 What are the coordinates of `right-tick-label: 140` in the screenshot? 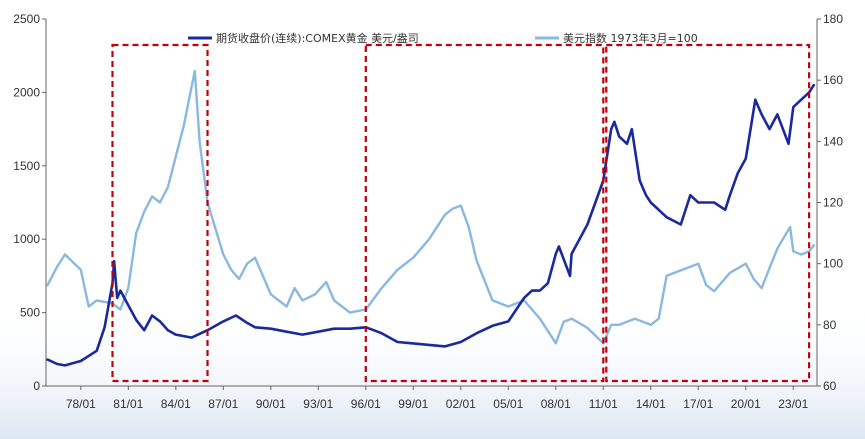 It's located at (833, 141).